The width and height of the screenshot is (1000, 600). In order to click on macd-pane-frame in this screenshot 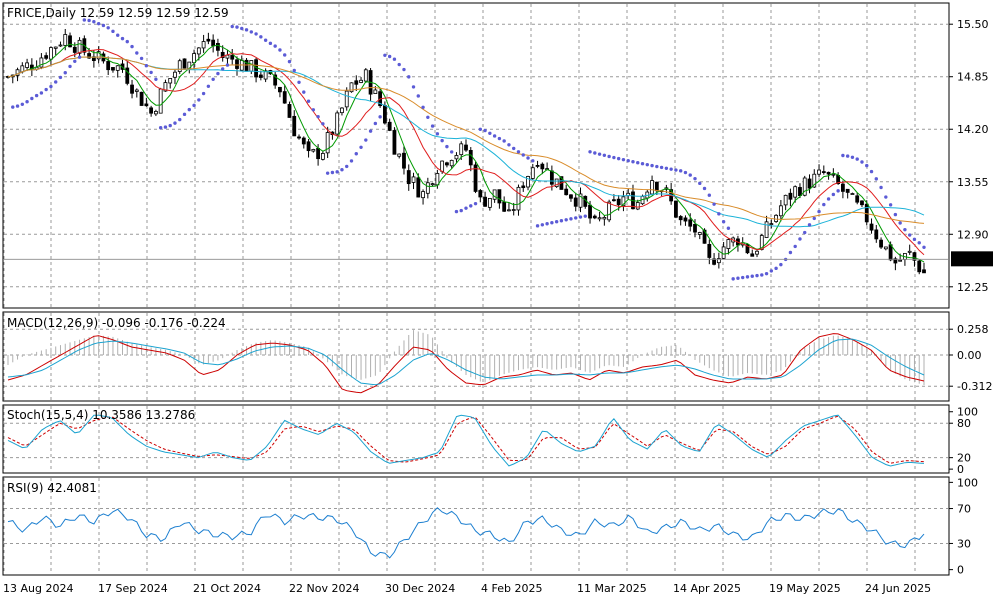, I will do `click(476, 356)`.